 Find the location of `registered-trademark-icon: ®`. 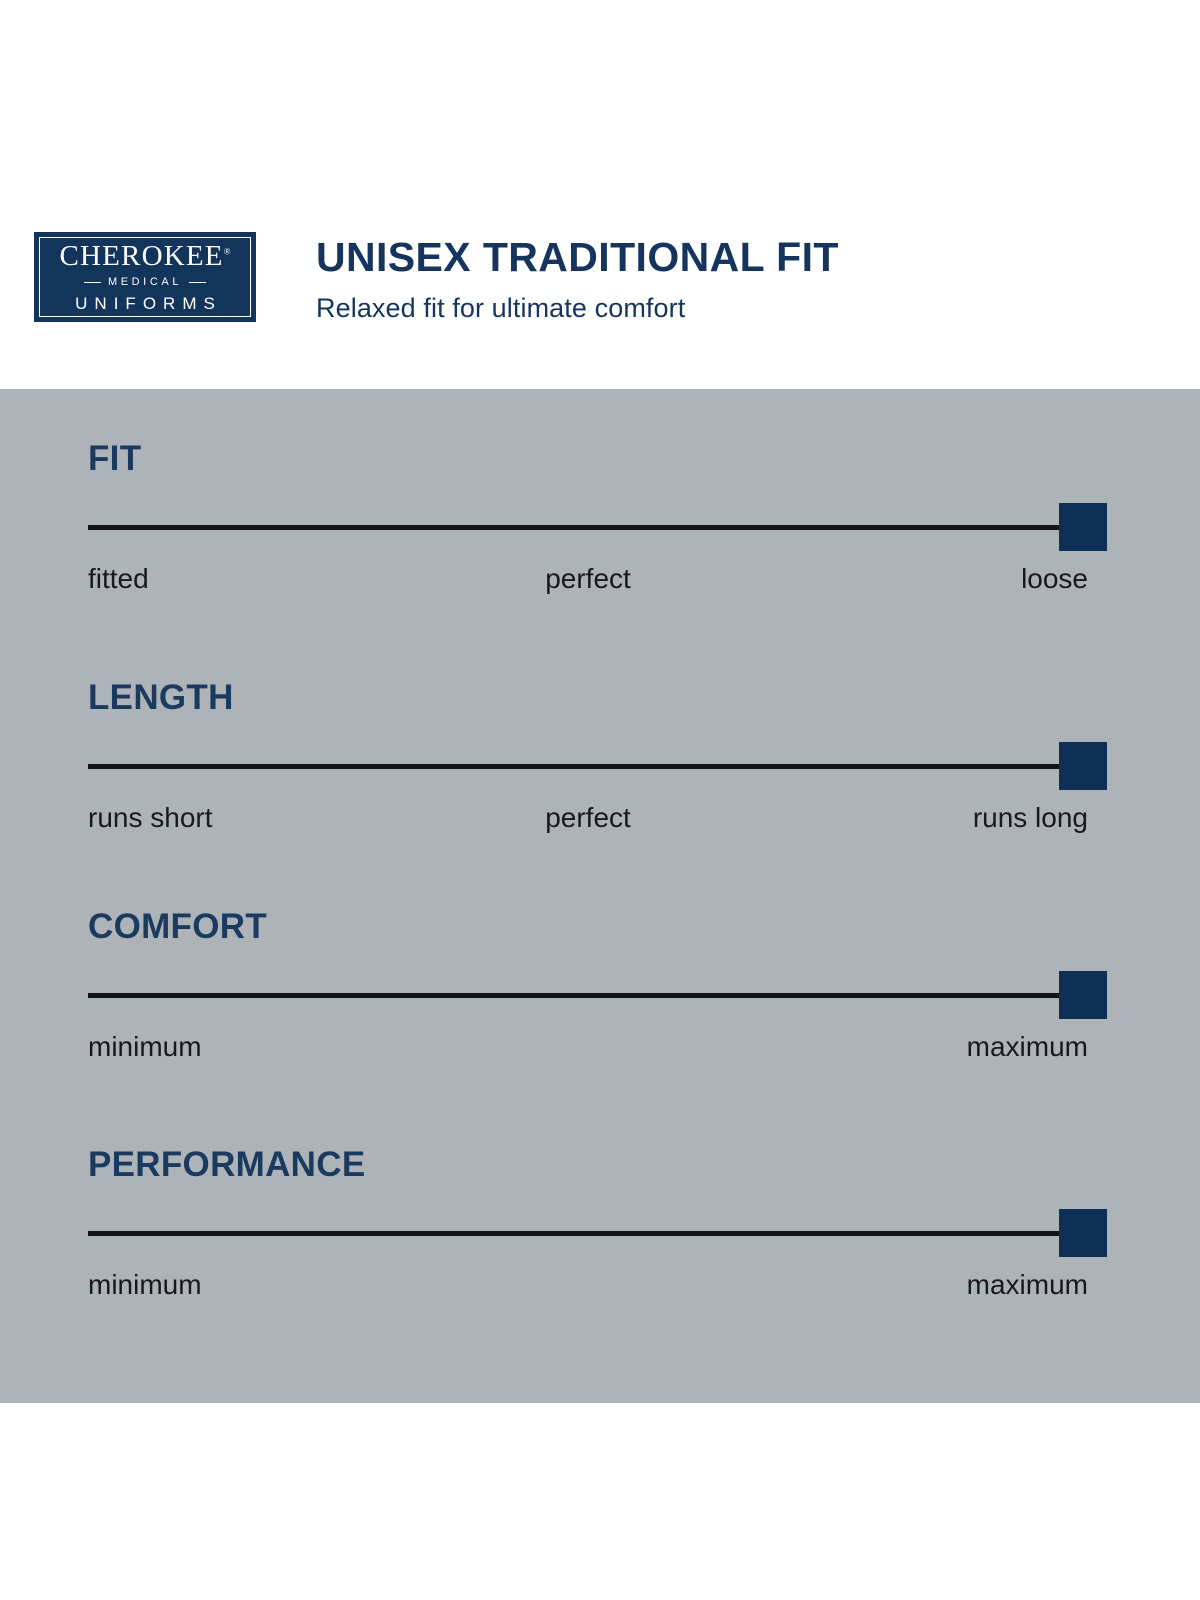

registered-trademark-icon: ® is located at coordinates (227, 251).